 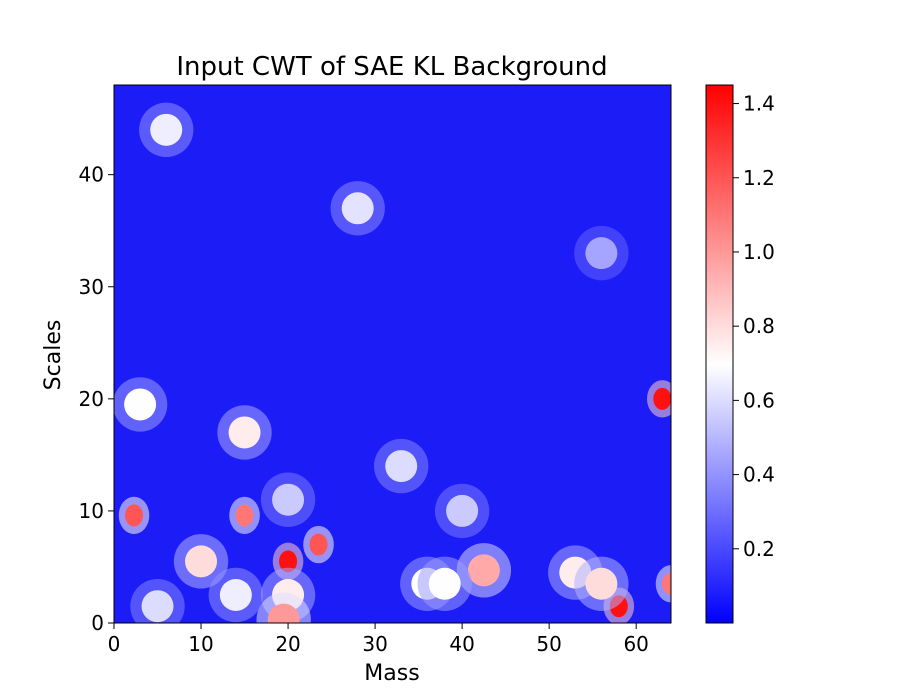 I want to click on colorbar-gradient, so click(x=719, y=354).